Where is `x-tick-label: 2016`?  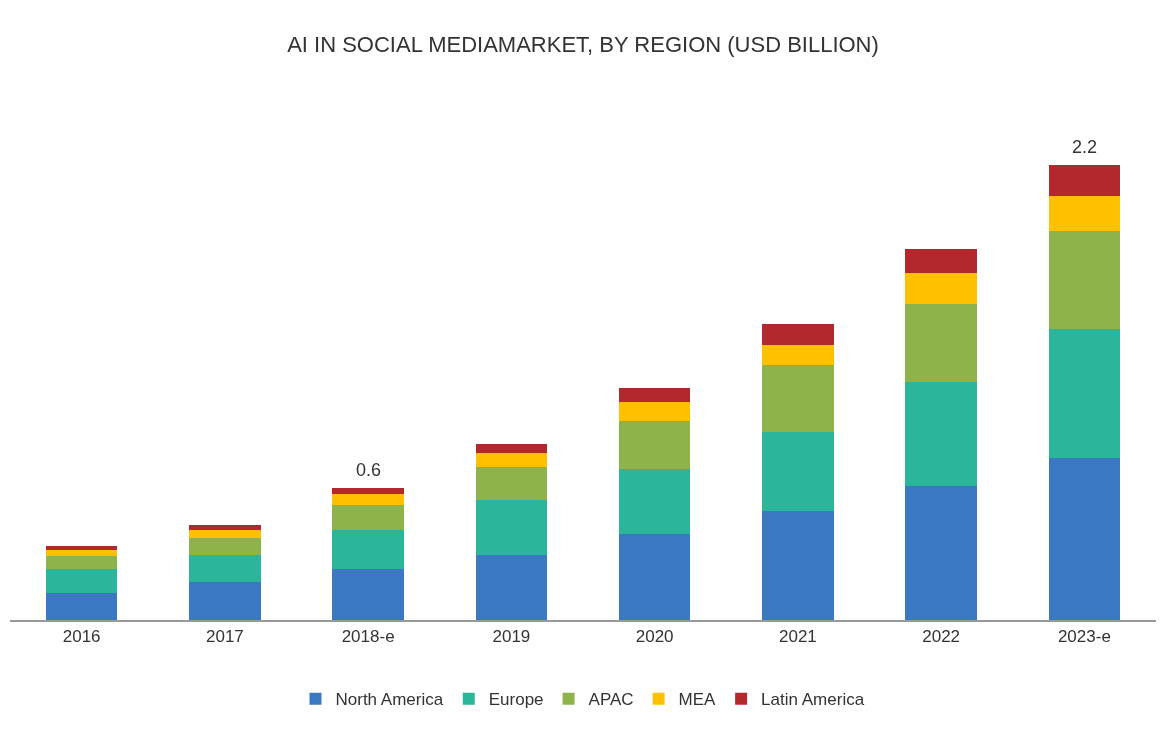
x-tick-label: 2016 is located at coordinates (81, 637).